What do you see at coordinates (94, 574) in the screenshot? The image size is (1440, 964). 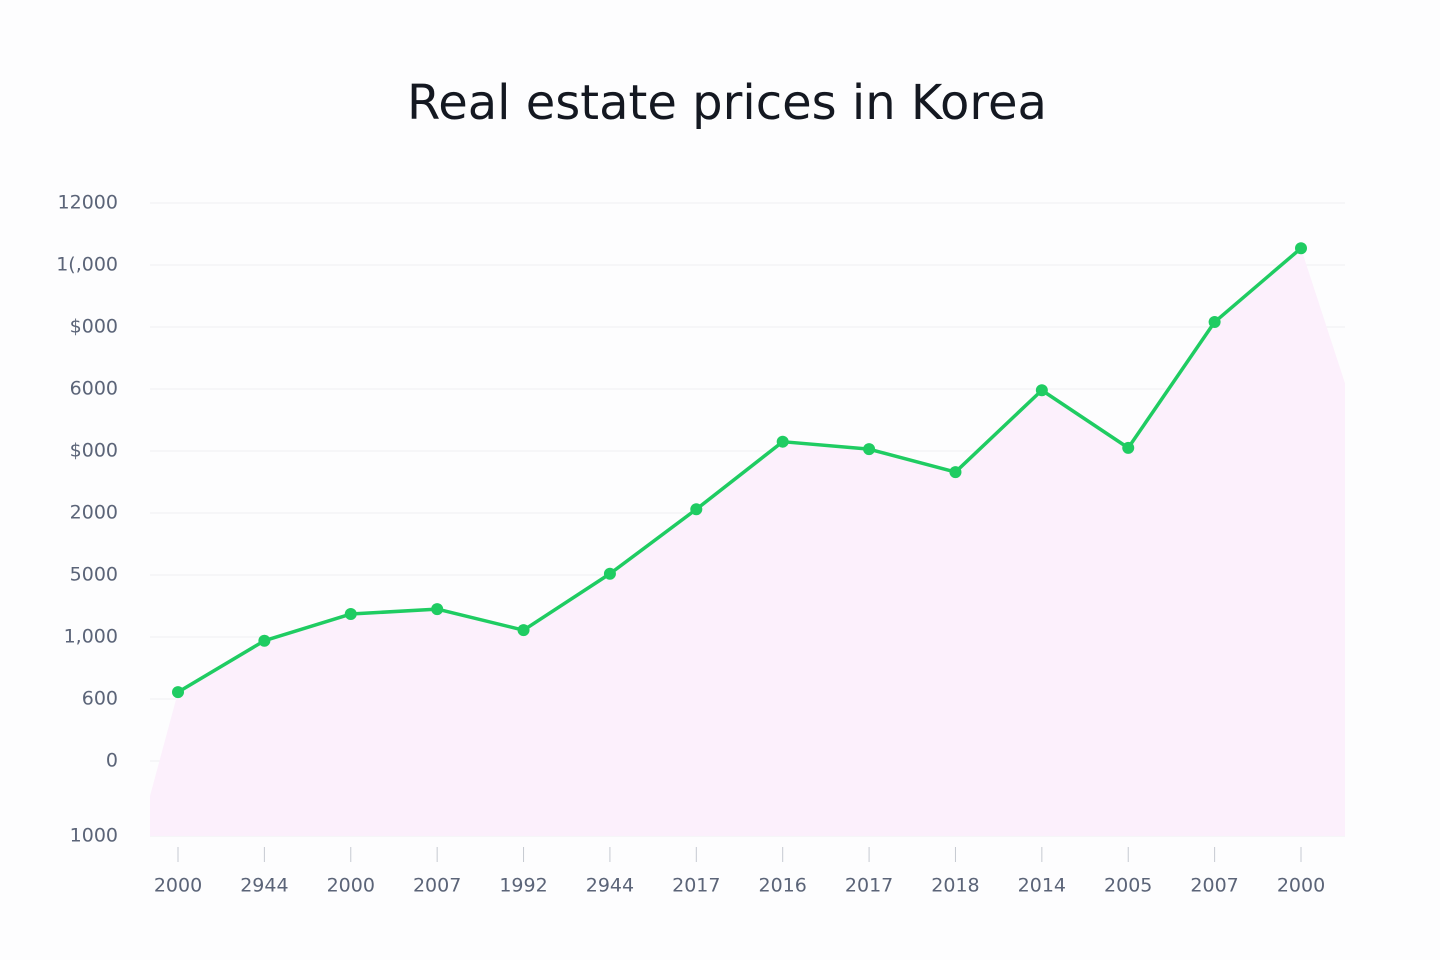 I see `y-tick-label: 5000` at bounding box center [94, 574].